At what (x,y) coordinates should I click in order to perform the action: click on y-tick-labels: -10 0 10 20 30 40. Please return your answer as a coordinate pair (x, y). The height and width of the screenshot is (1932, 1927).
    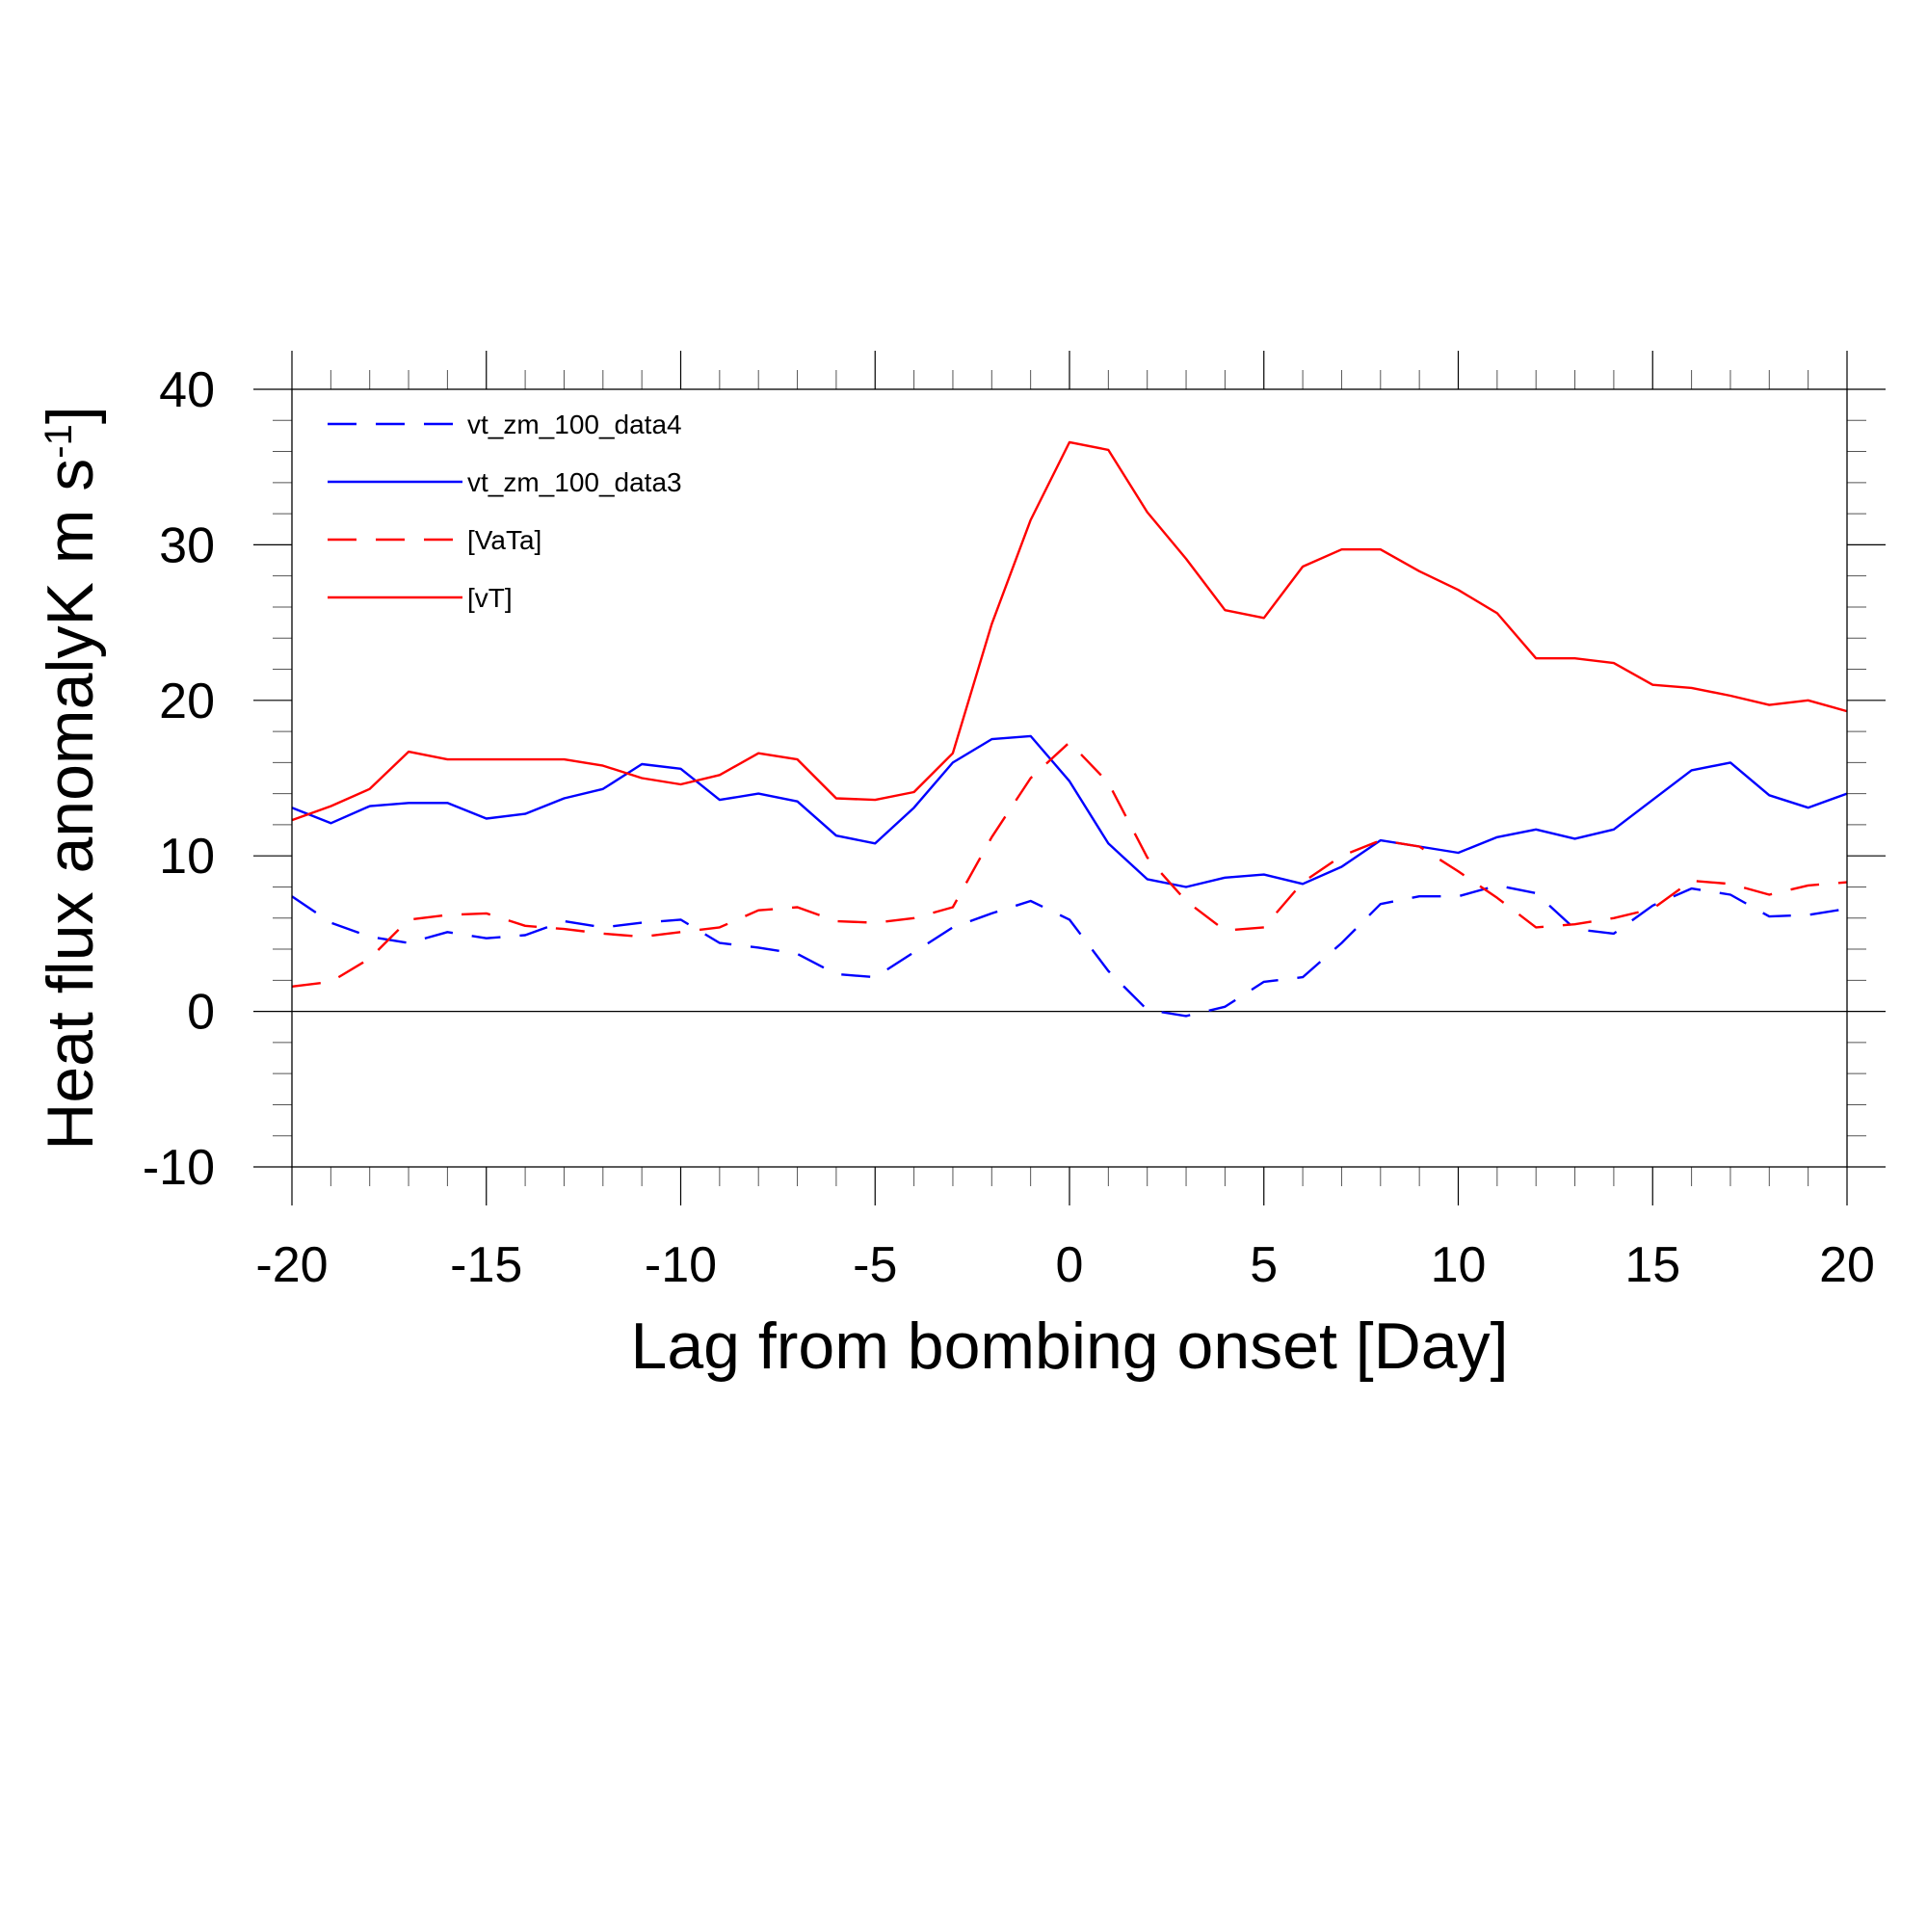
    Looking at the image, I should click on (179, 779).